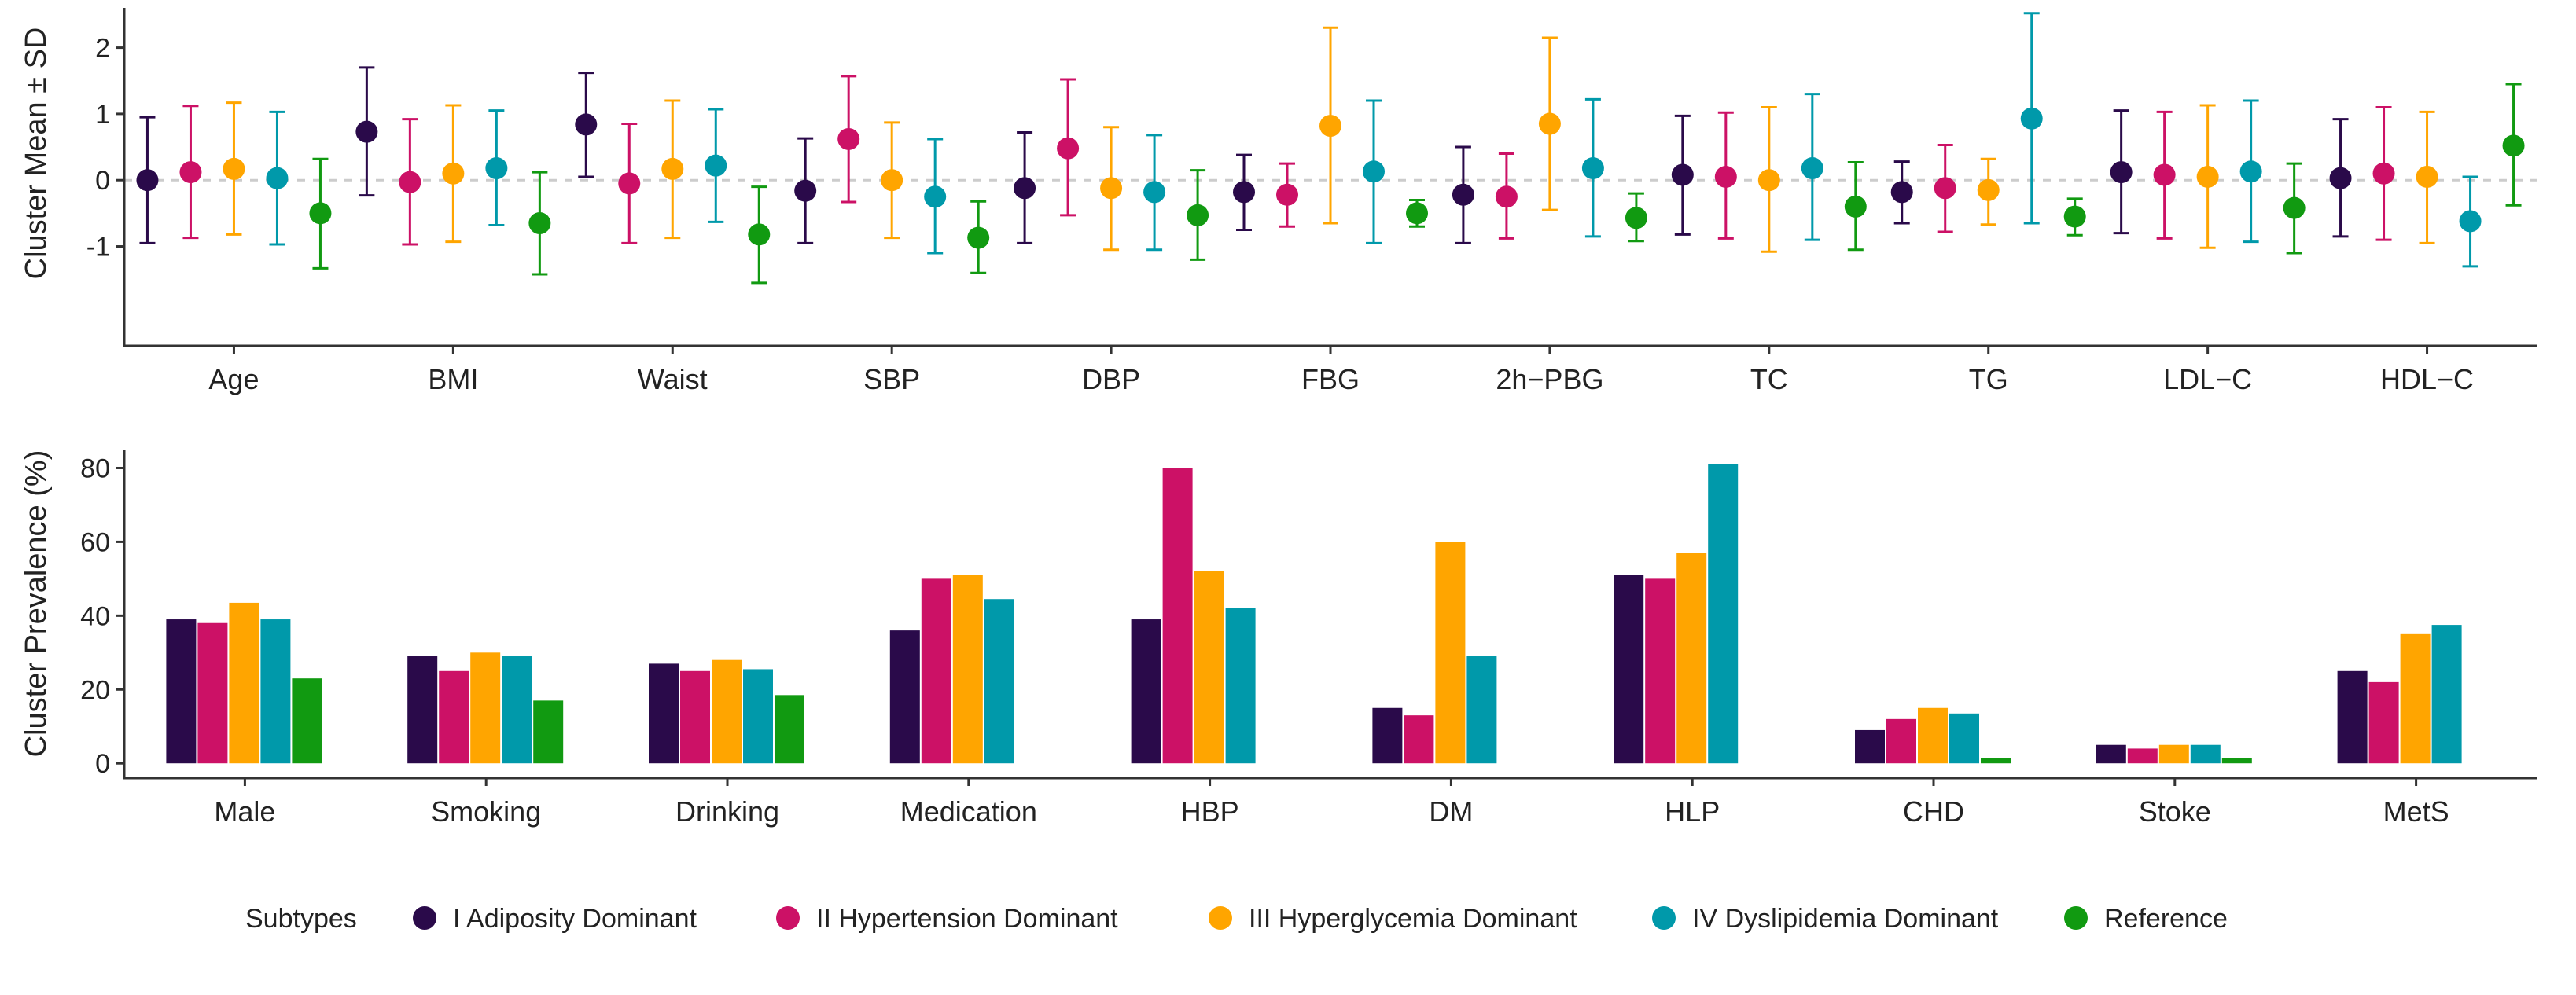  Describe the element at coordinates (2166, 919) in the screenshot. I see `legend-label: Reference` at that location.